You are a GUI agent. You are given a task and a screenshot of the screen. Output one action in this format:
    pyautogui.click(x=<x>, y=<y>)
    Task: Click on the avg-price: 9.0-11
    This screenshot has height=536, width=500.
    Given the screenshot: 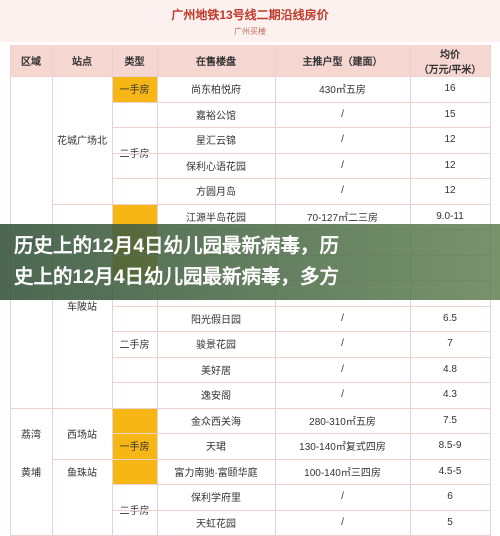 What is the action you would take?
    pyautogui.click(x=450, y=216)
    